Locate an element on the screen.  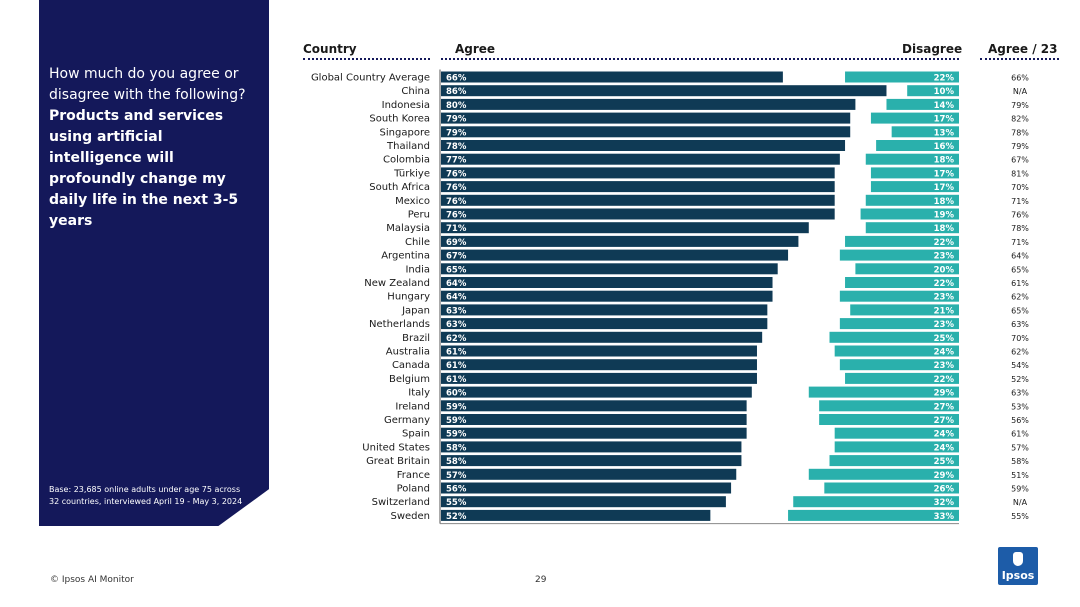
agree-value-label: 60% is located at coordinates (456, 394).